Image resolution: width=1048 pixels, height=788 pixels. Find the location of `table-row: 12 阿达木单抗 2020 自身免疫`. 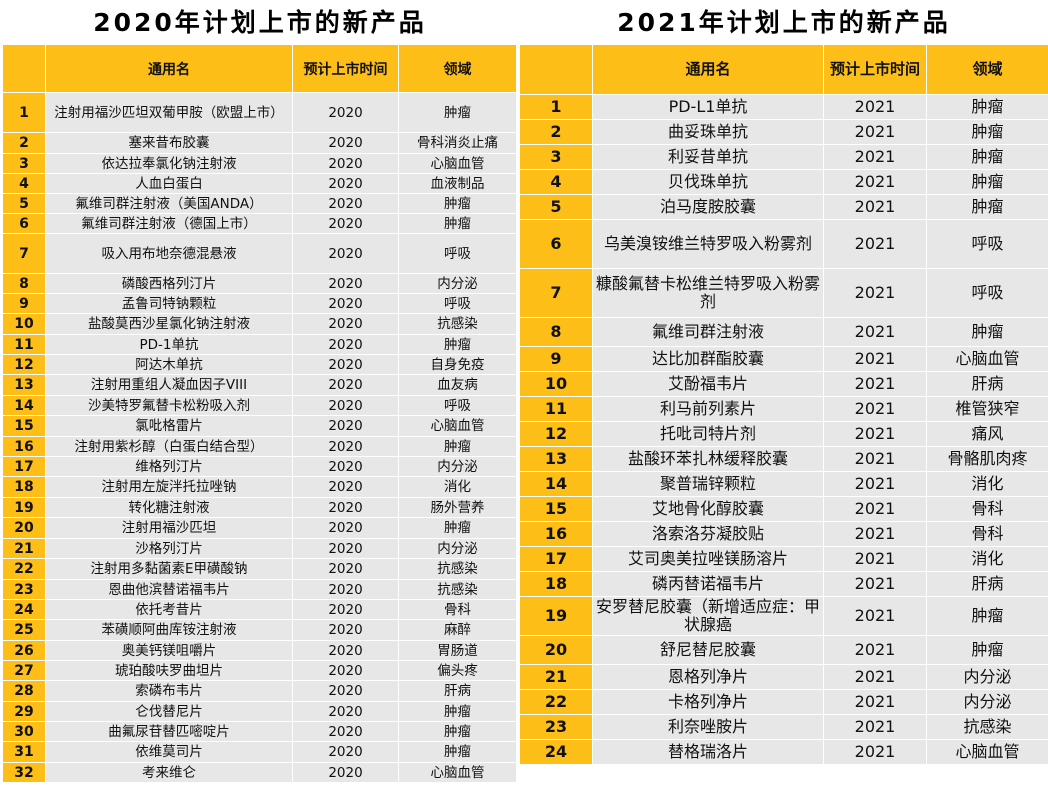

table-row: 12 阿达木单抗 2020 自身免疫 is located at coordinates (259, 364).